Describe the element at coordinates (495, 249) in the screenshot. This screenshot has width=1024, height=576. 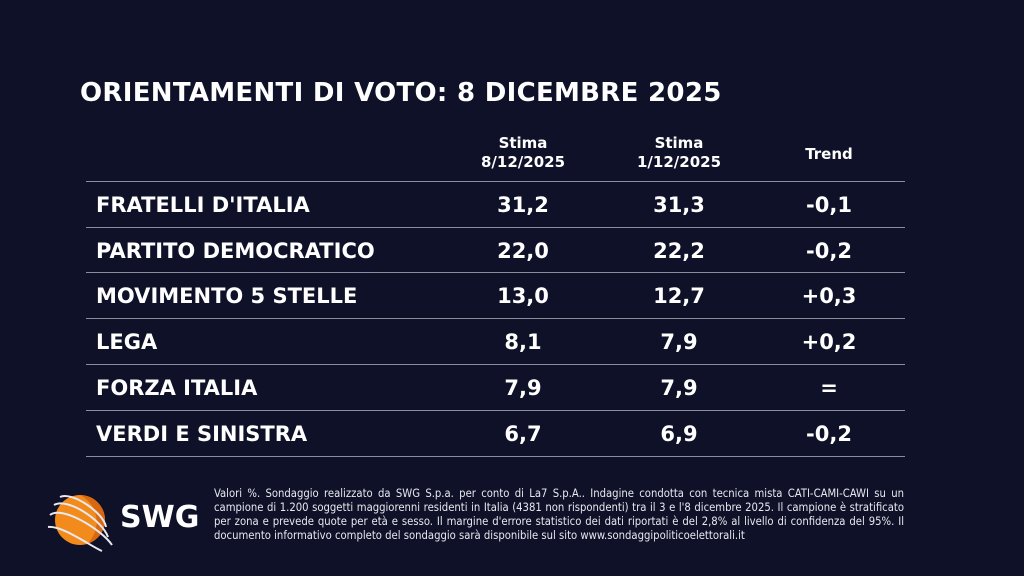
I see `table-row: PARTITO DEMOCRATICO 22,0 22,2 -0,2` at that location.